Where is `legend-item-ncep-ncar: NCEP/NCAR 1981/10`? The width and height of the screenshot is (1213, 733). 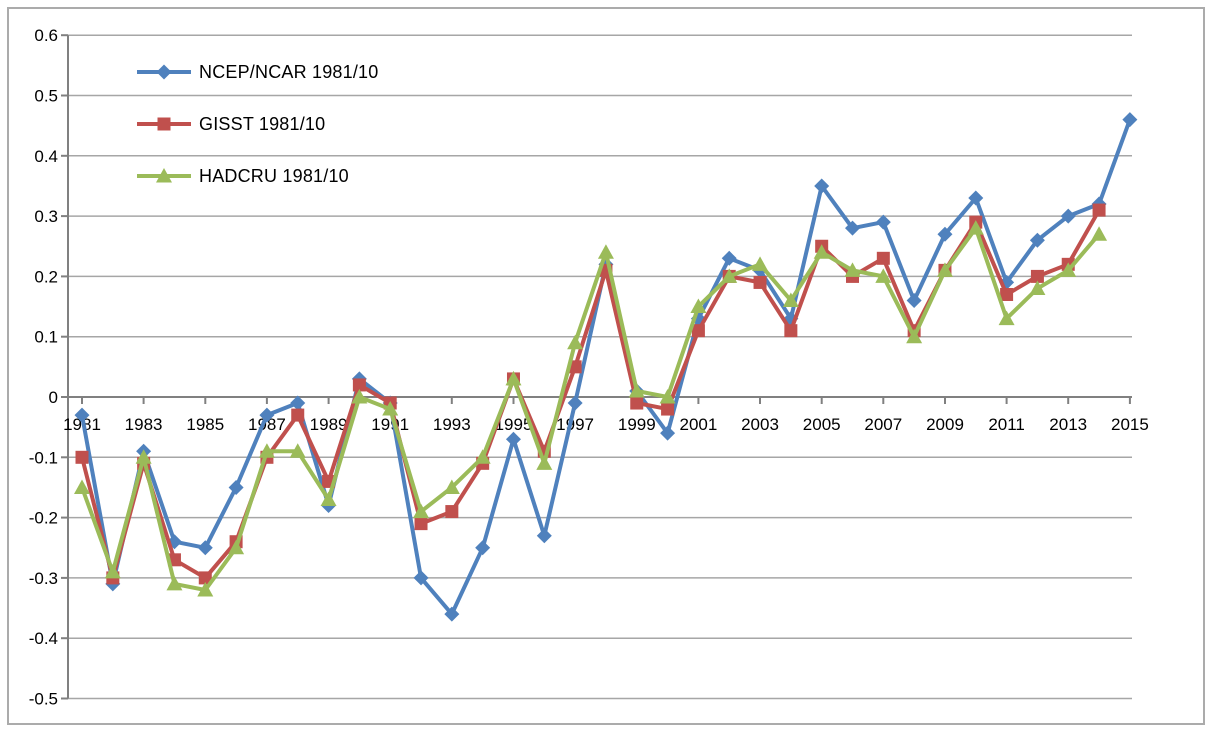
legend-item-ncep-ncar: NCEP/NCAR 1981/10 is located at coordinates (257, 72).